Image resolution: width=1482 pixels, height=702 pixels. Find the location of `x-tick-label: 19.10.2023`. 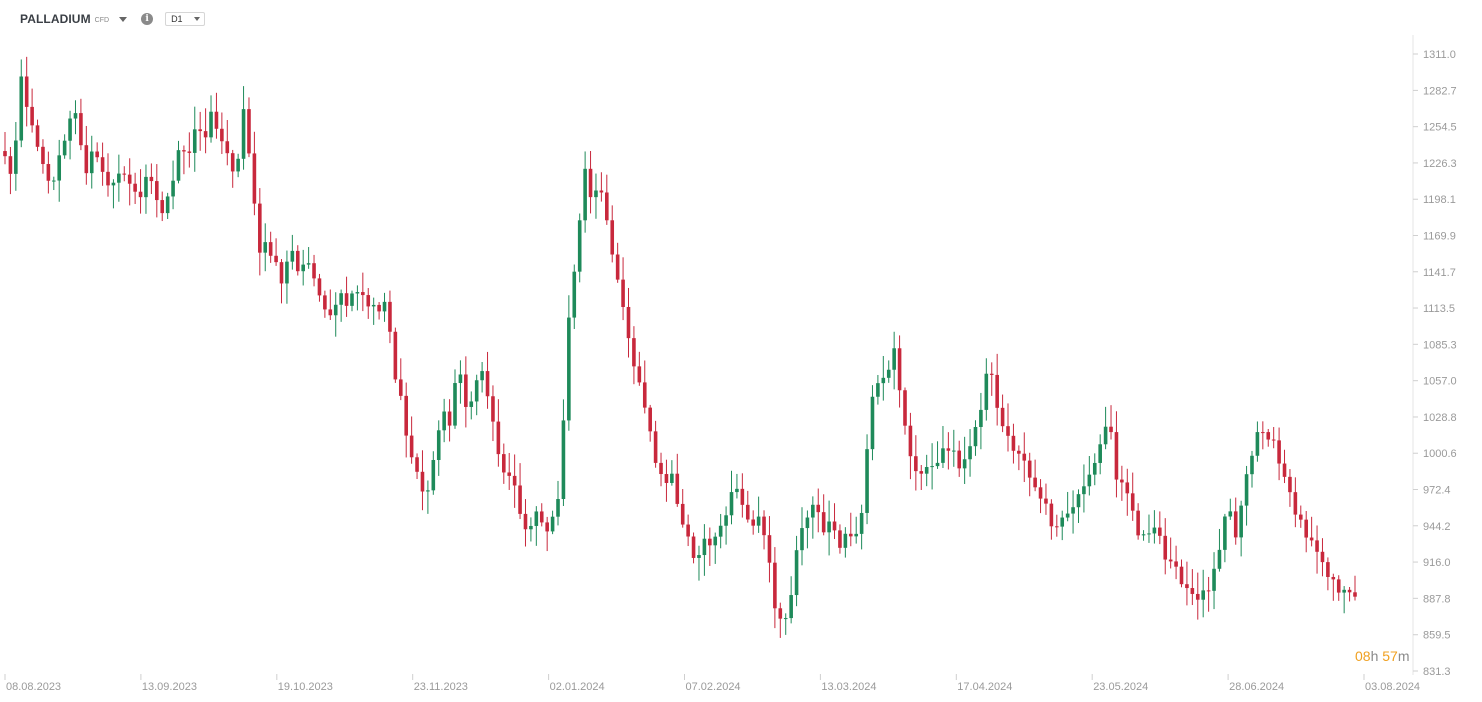

x-tick-label: 19.10.2023 is located at coordinates (305, 687).